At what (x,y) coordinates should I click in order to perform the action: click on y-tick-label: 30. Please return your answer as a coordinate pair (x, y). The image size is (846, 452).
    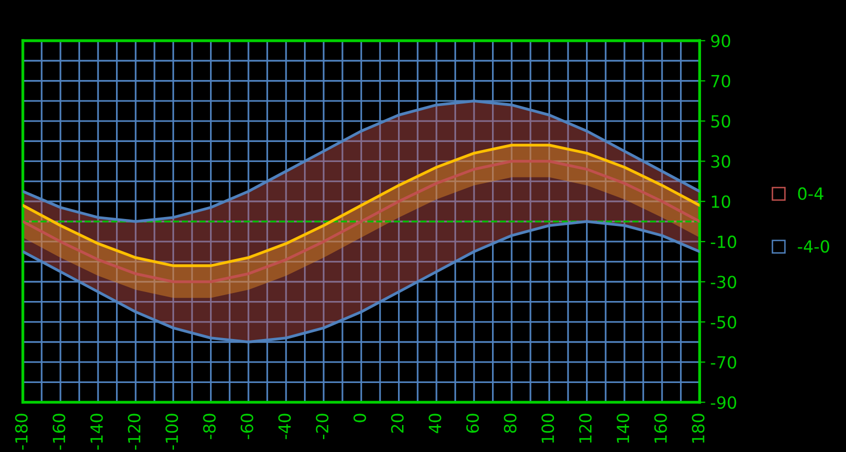
    Looking at the image, I should click on (720, 161).